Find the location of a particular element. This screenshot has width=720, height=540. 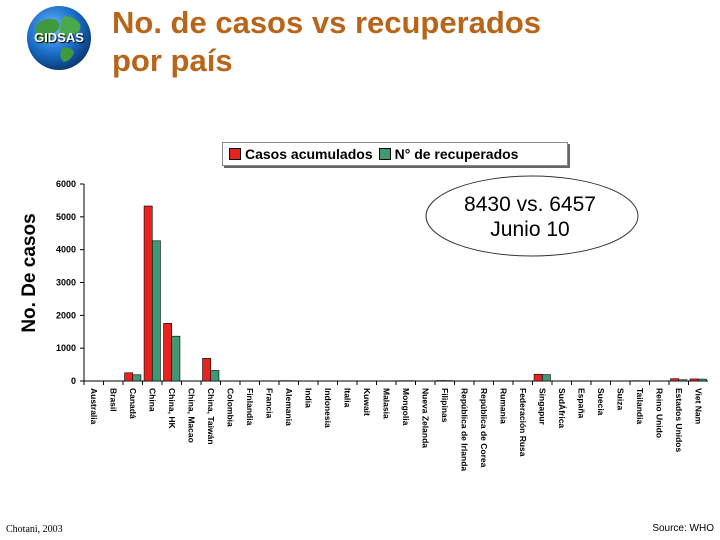

y-axis-label: No. De casos is located at coordinates (29, 273).